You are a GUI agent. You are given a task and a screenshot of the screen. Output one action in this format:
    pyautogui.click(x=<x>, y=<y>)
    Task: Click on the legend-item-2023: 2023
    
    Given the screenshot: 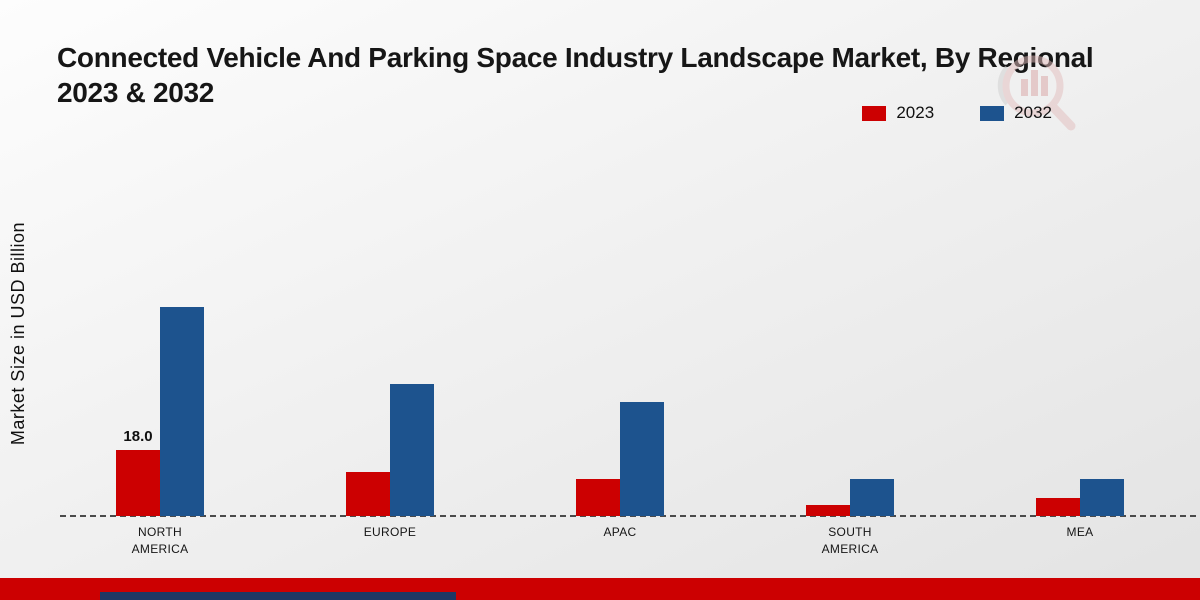 What is the action you would take?
    pyautogui.click(x=898, y=113)
    